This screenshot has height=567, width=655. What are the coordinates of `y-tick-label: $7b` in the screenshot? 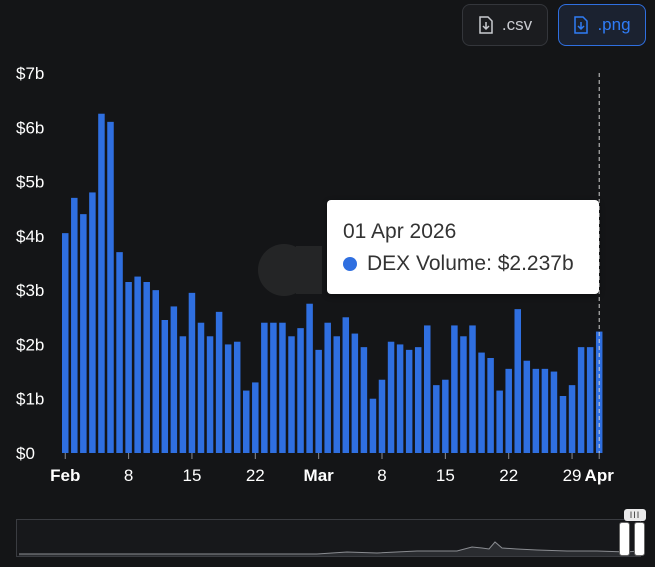 It's located at (30, 73).